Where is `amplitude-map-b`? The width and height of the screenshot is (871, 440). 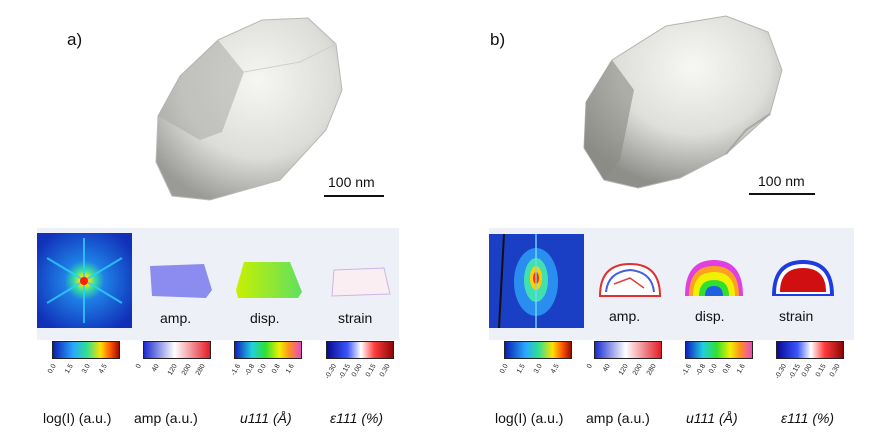 amplitude-map-b is located at coordinates (630, 279).